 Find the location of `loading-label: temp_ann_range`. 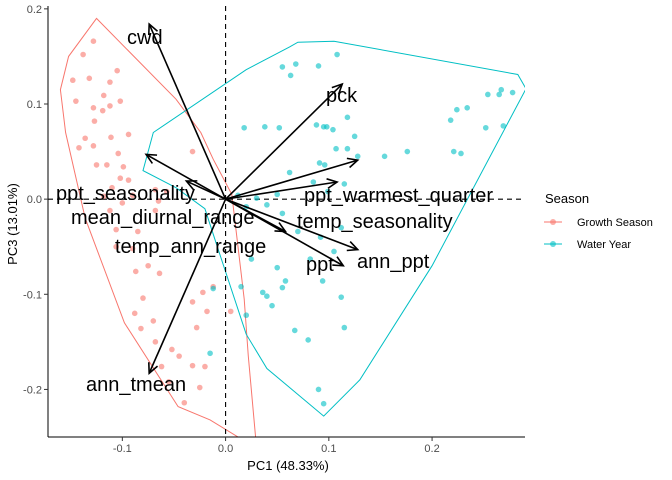

loading-label: temp_ann_range is located at coordinates (190, 247).